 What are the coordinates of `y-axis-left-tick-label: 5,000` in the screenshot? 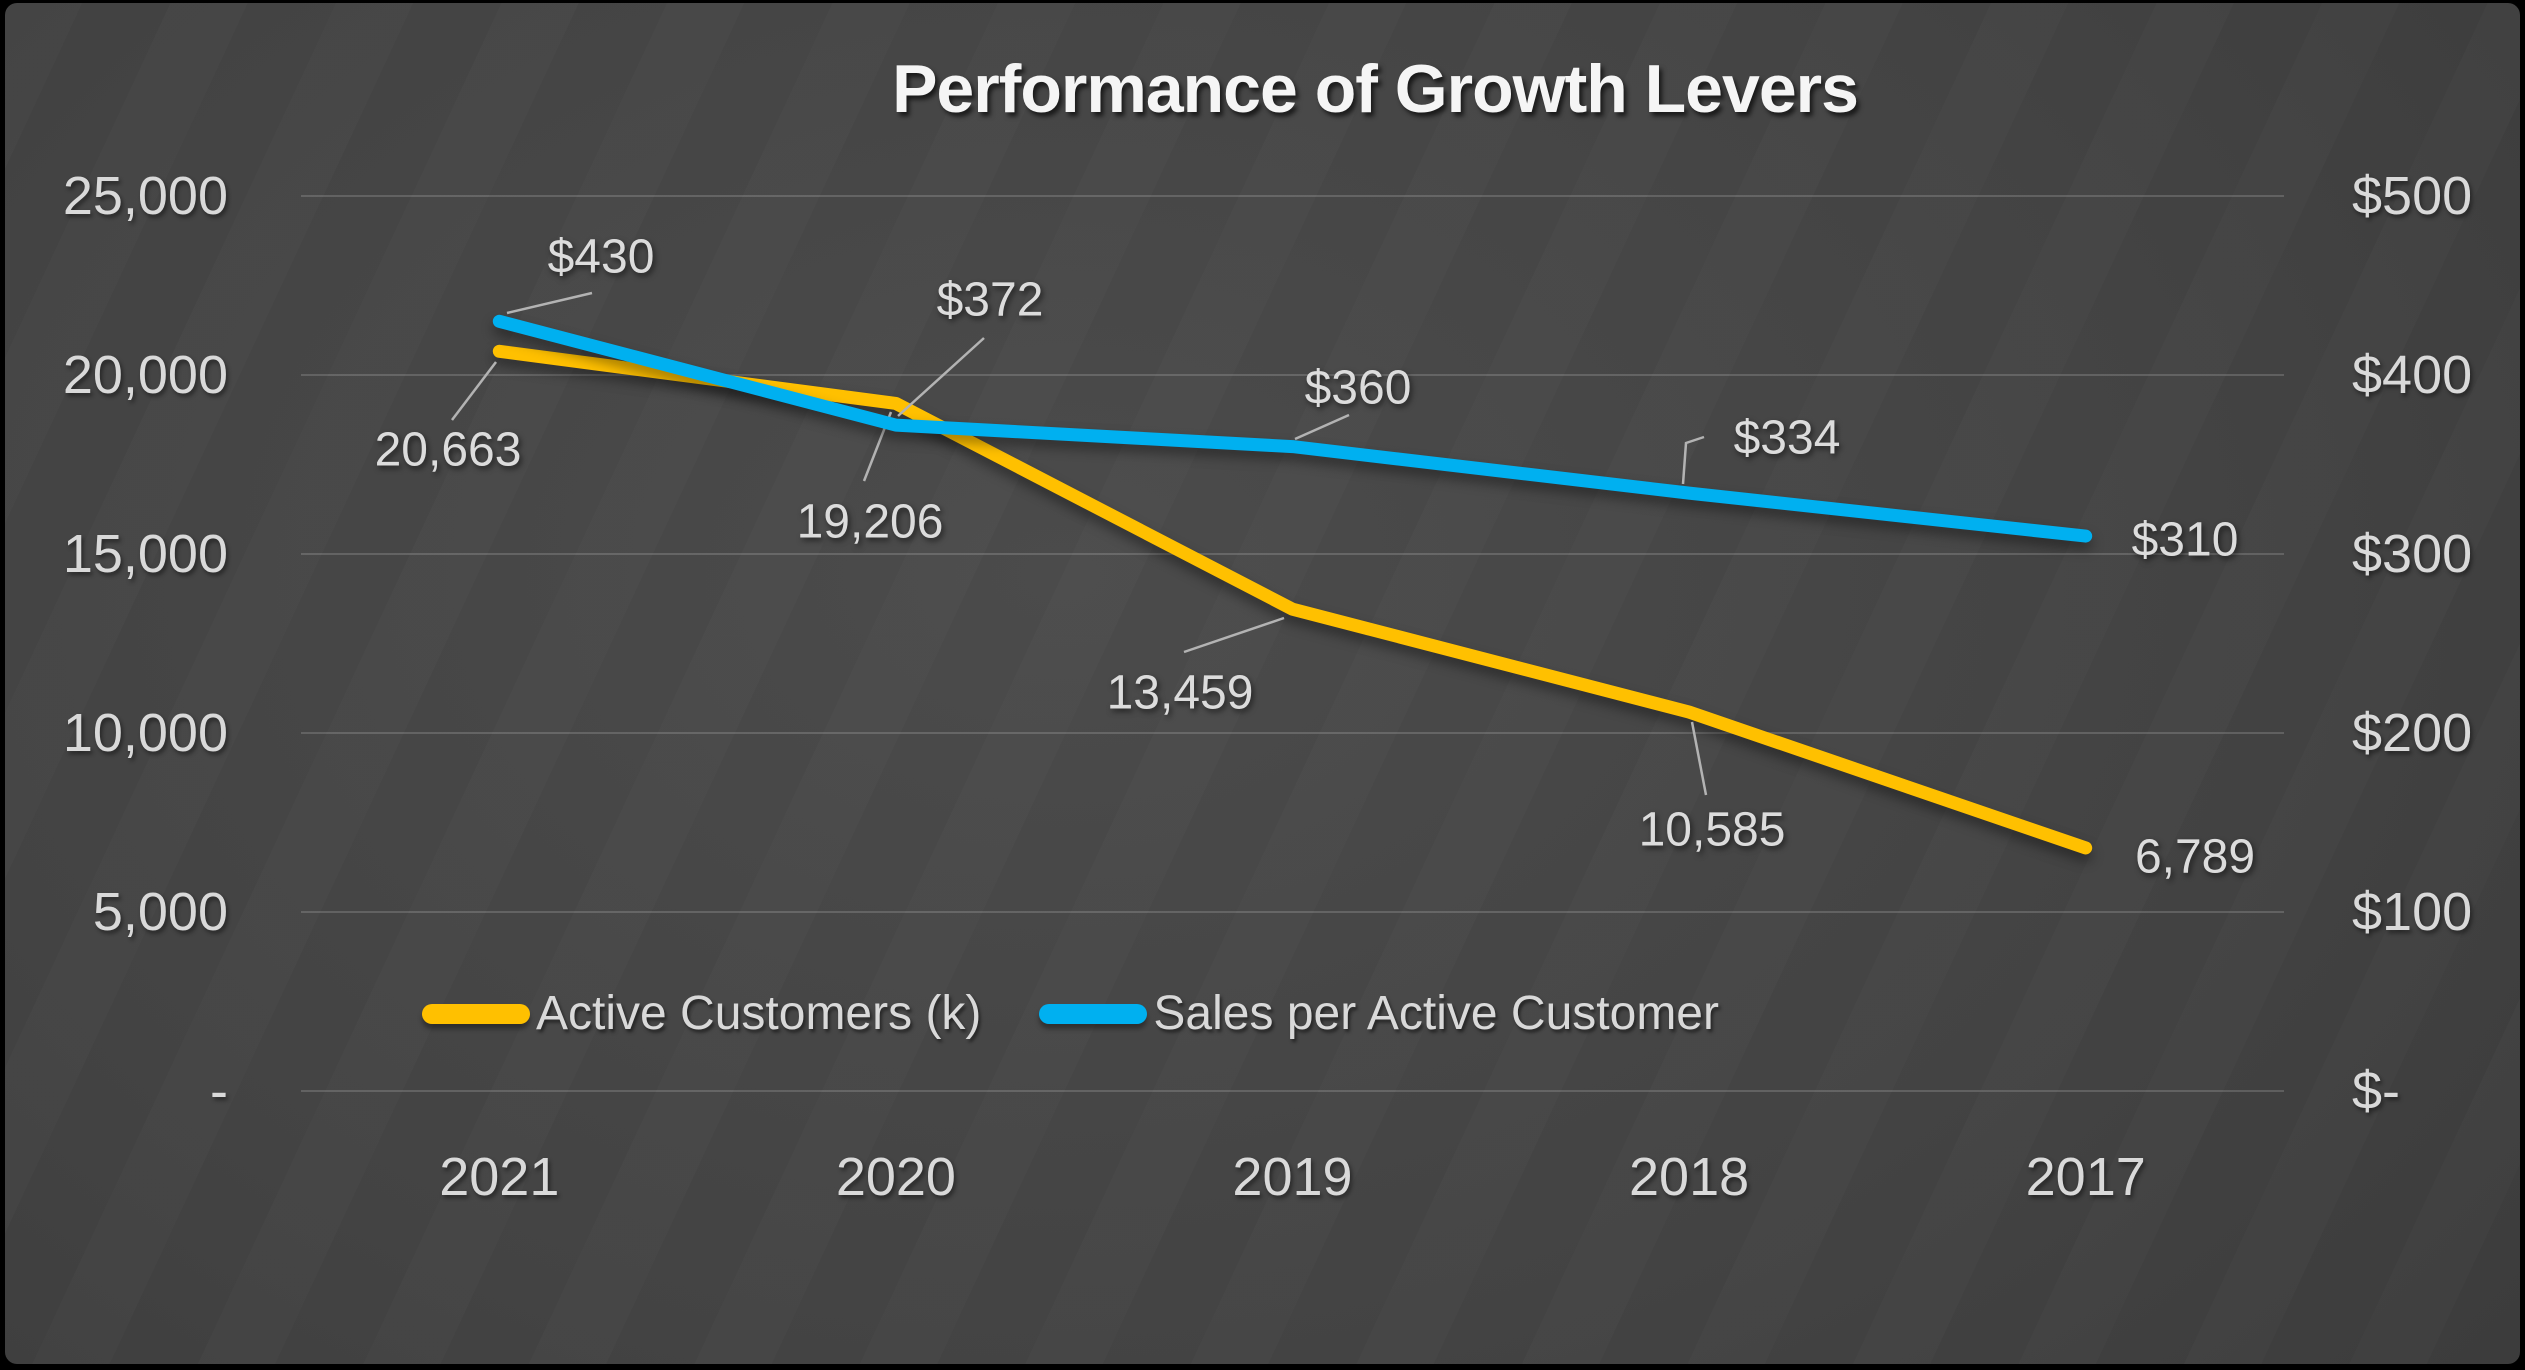 It's located at (160, 912).